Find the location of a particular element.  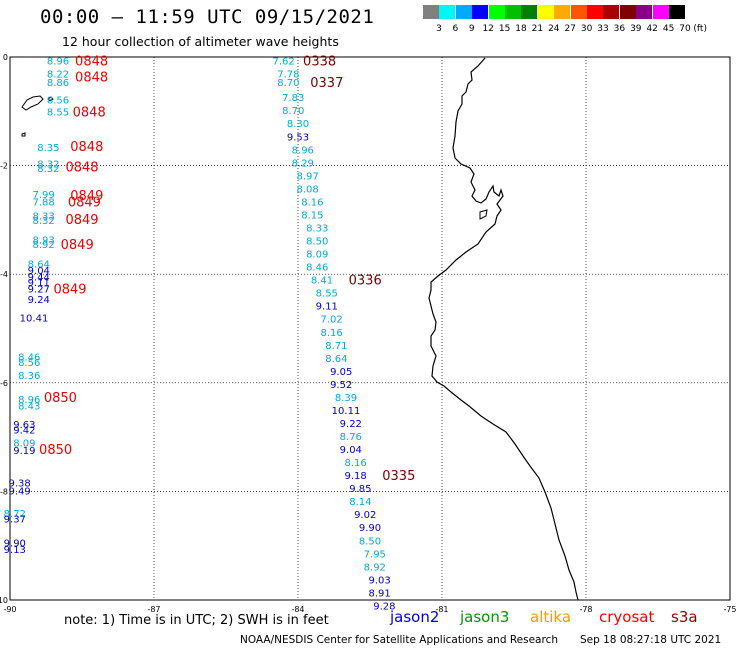

wave-height-value: 8.39 is located at coordinates (346, 398).